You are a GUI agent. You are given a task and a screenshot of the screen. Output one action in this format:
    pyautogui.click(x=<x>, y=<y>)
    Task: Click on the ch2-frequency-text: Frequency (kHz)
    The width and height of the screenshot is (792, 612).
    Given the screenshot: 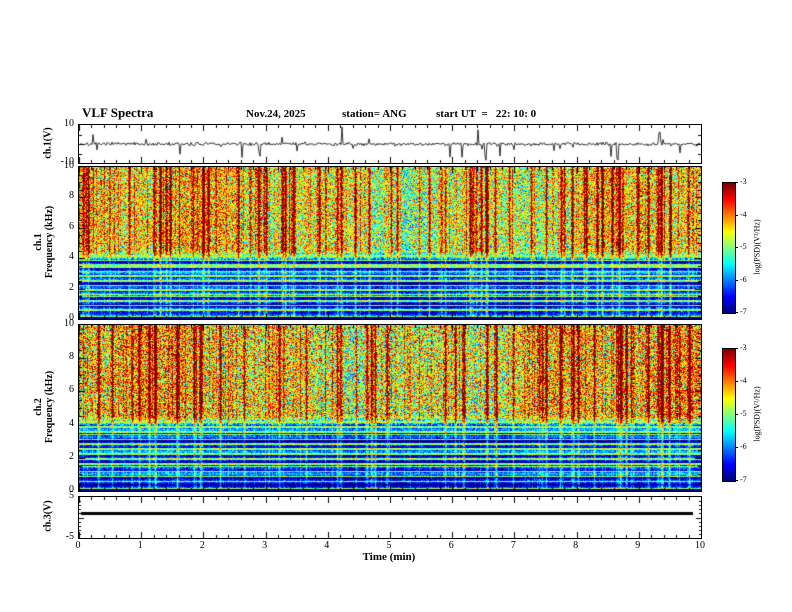 What is the action you would take?
    pyautogui.click(x=49, y=407)
    